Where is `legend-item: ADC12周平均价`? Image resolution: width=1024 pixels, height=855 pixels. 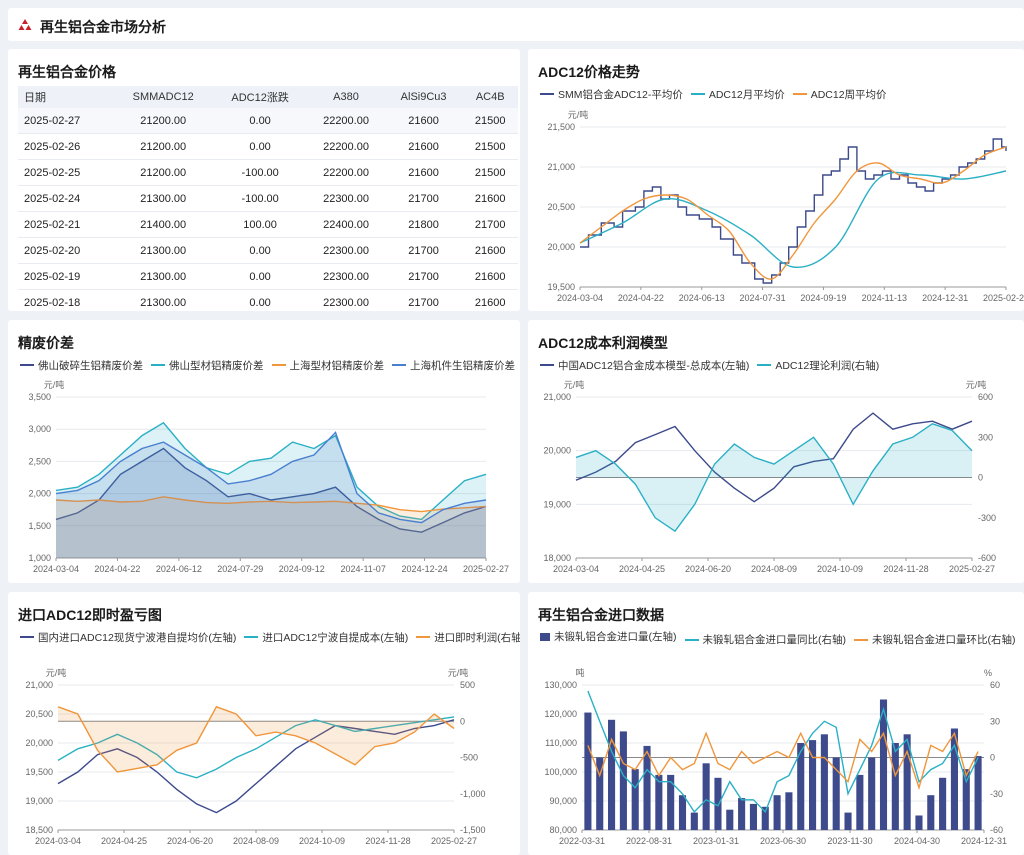 legend-item: ADC12周平均价 is located at coordinates (839, 94).